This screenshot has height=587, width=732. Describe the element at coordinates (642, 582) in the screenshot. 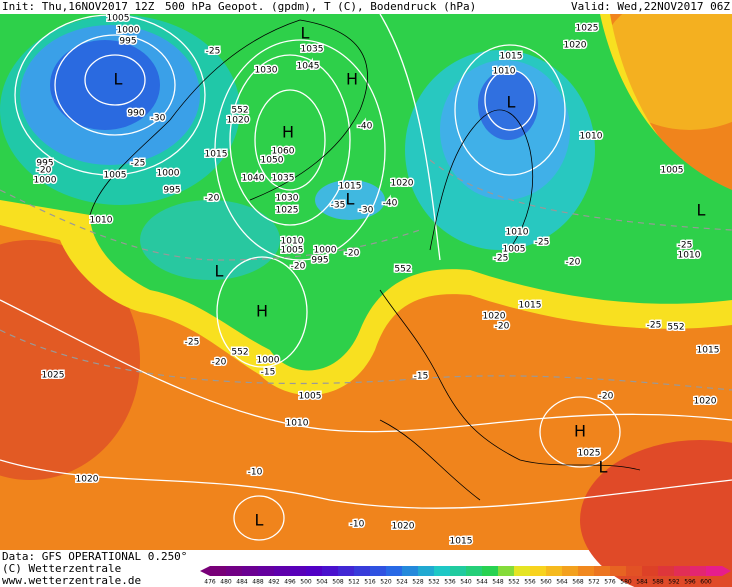

I see `colorbar-label: 584` at that location.